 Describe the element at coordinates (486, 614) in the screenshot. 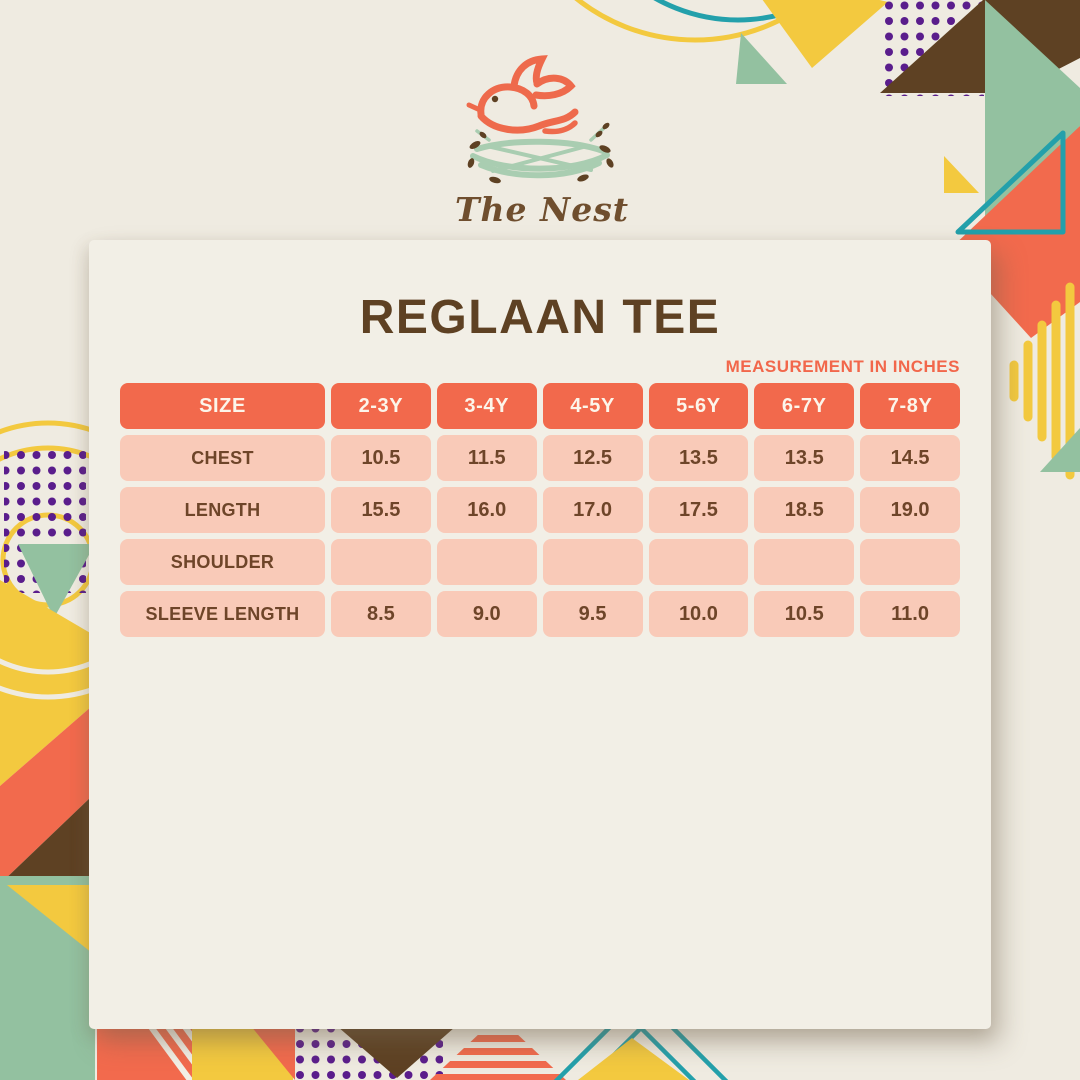

I see `value-cell: 9.0` at that location.